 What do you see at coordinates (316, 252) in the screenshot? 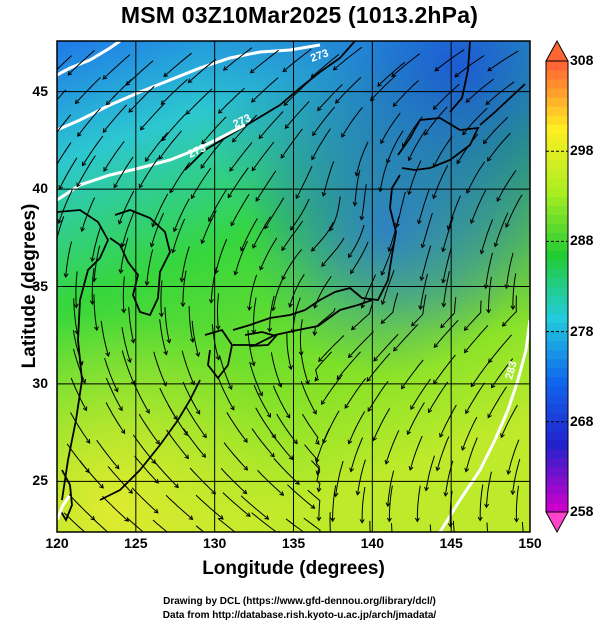
I see `coastline-honshu` at bounding box center [316, 252].